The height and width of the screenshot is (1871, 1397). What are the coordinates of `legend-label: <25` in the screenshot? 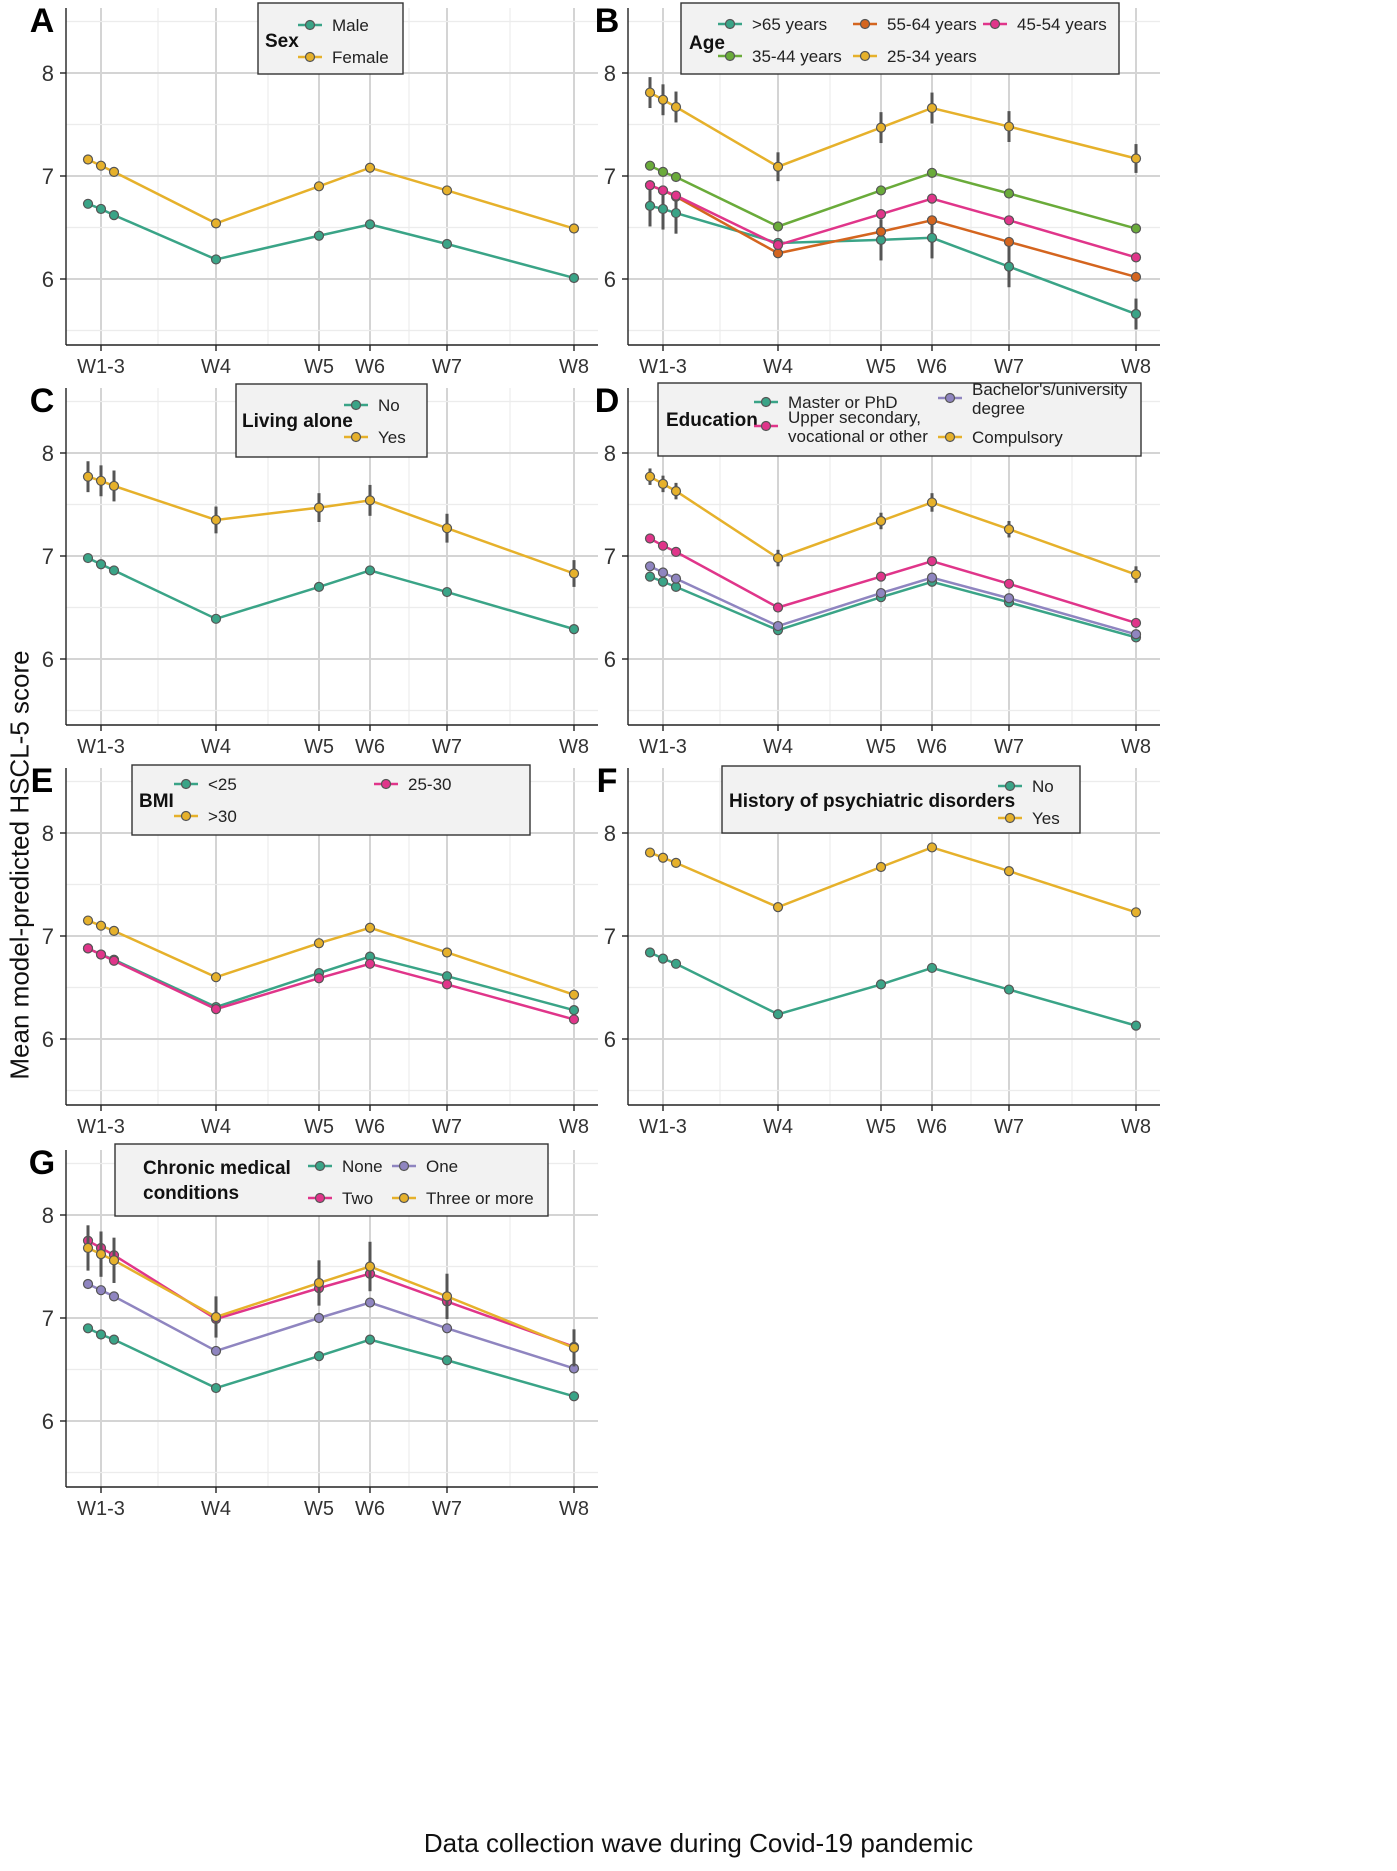 It's located at (222, 784).